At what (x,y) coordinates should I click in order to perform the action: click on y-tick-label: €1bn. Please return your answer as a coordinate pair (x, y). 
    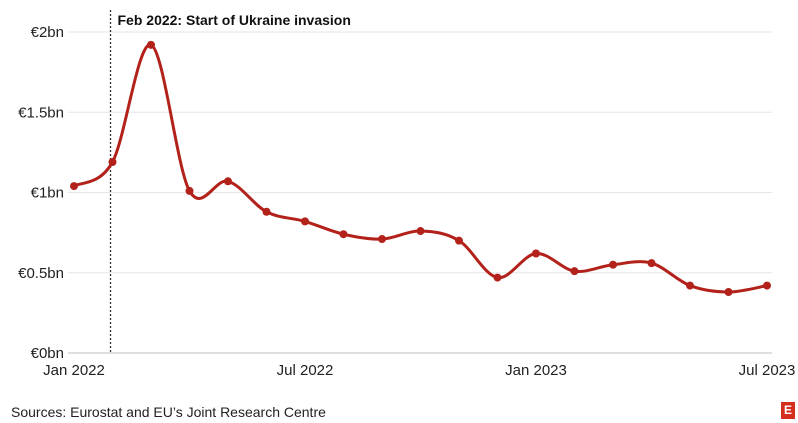
    Looking at the image, I should click on (47, 193).